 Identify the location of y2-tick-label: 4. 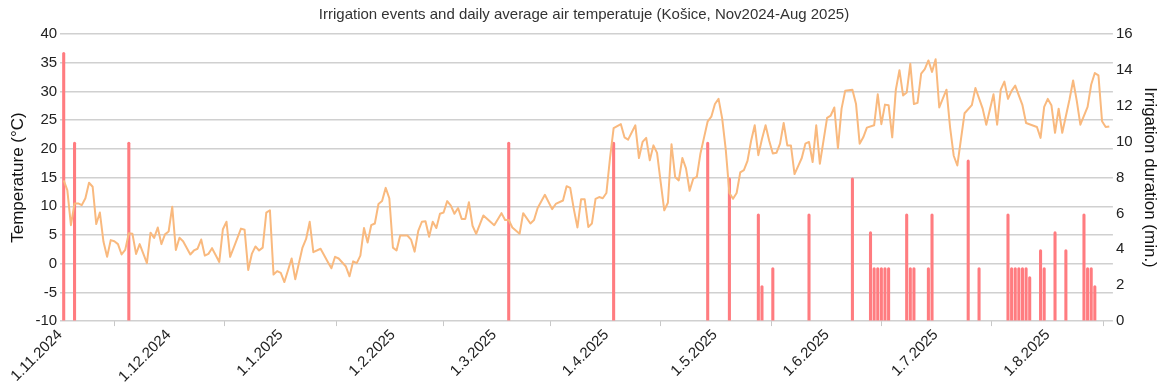
(1120, 248).